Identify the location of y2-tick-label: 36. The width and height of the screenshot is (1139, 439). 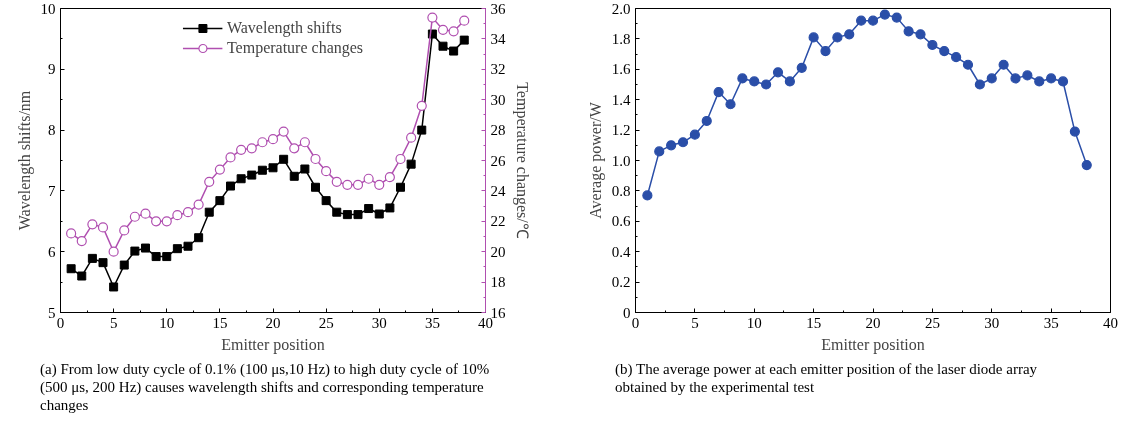
(498, 8).